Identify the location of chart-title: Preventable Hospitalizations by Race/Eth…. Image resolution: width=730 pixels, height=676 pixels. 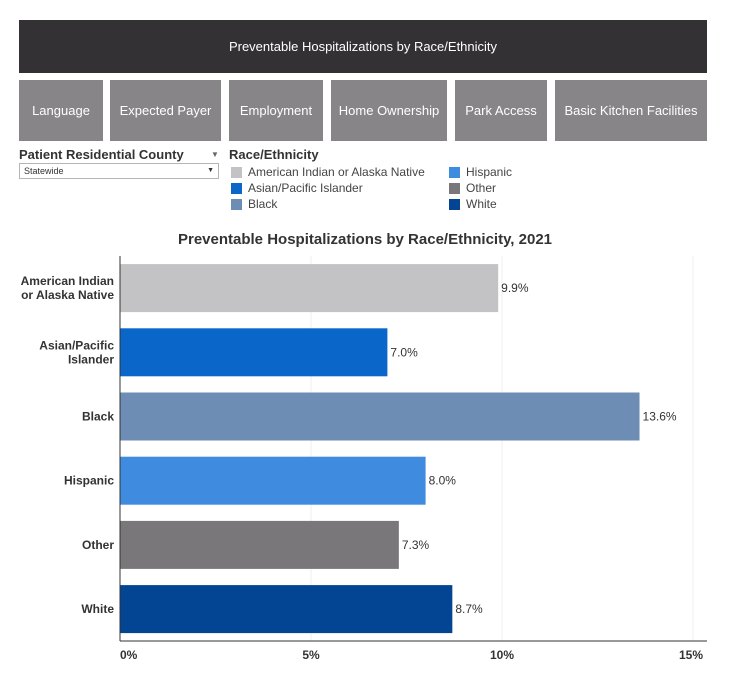
(365, 239).